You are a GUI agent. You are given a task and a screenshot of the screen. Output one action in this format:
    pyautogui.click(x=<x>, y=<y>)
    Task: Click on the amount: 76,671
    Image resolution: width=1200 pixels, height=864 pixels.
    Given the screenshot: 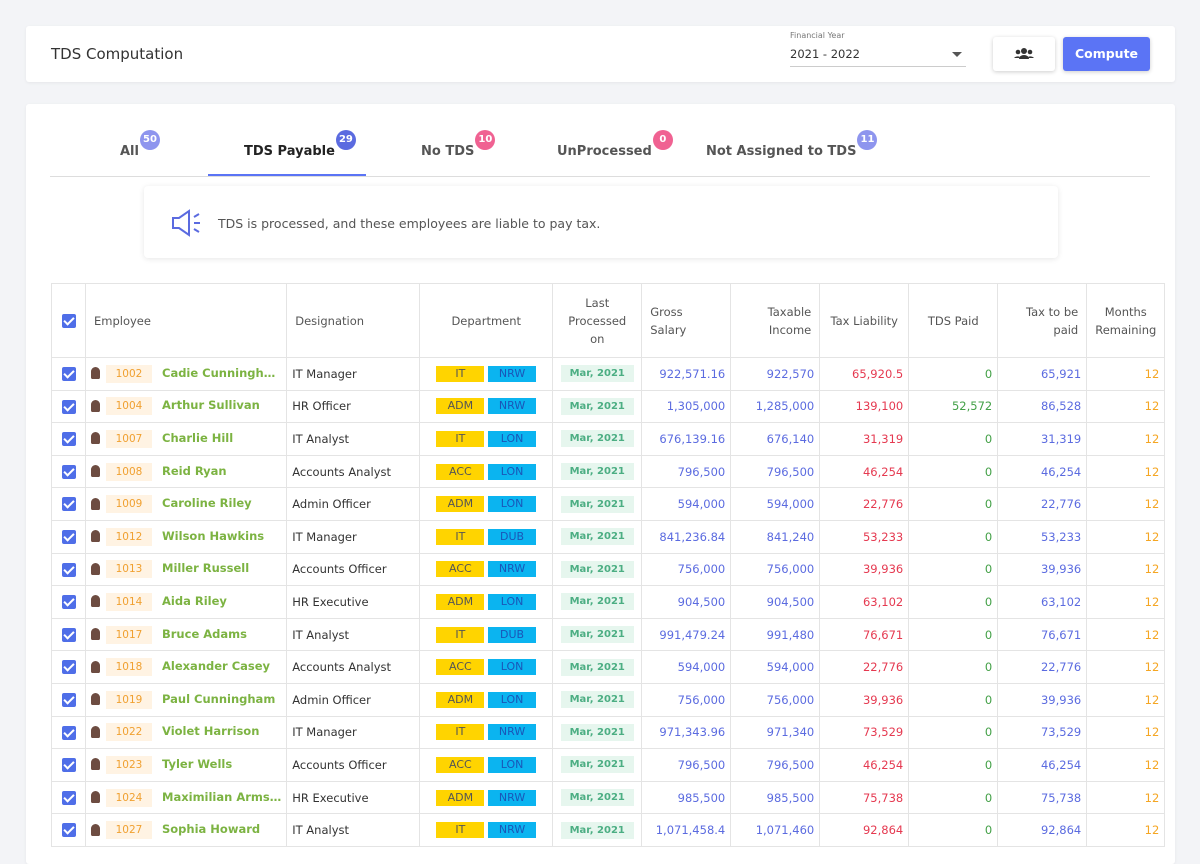 What is the action you would take?
    pyautogui.click(x=864, y=634)
    